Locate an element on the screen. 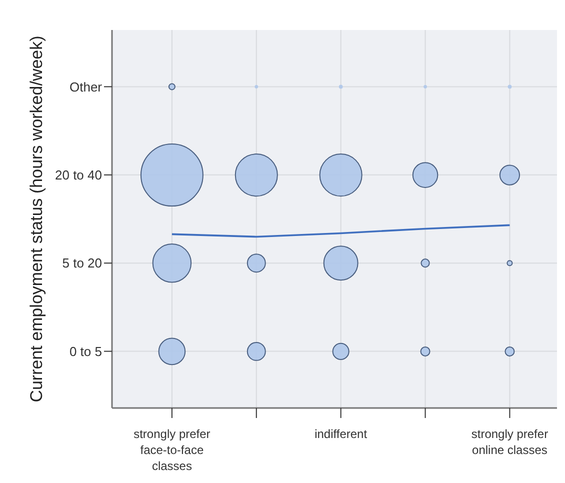 This screenshot has width=565, height=483. x-tick-label: indifferent is located at coordinates (341, 434).